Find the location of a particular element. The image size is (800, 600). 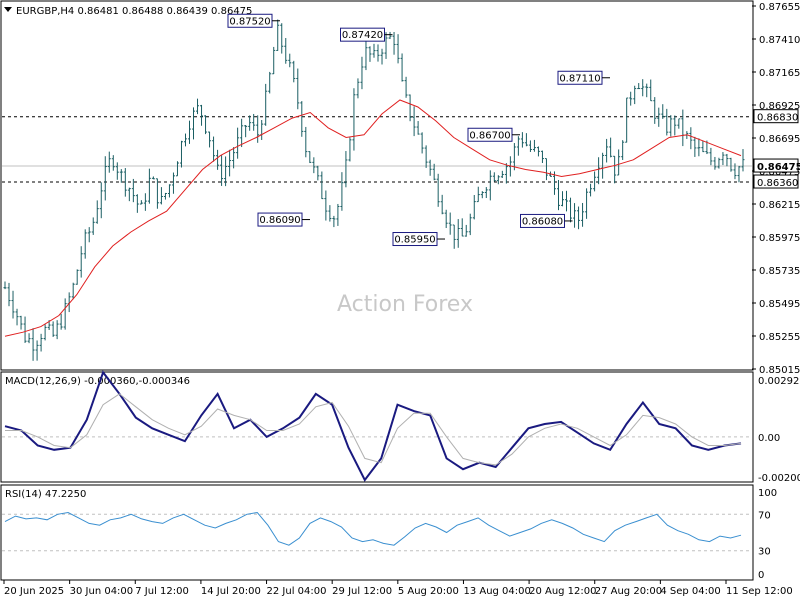

macd-axis-label: 0.00 is located at coordinates (769, 438).